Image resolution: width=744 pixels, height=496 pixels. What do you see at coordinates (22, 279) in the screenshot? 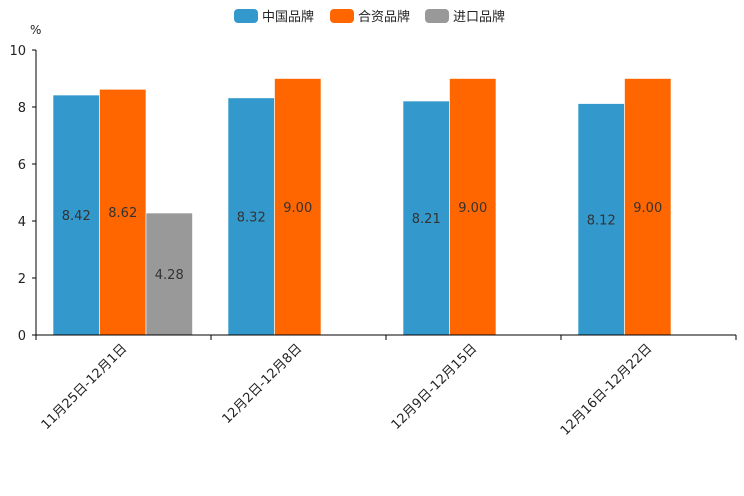
I see `y-tick-label: 2` at bounding box center [22, 279].